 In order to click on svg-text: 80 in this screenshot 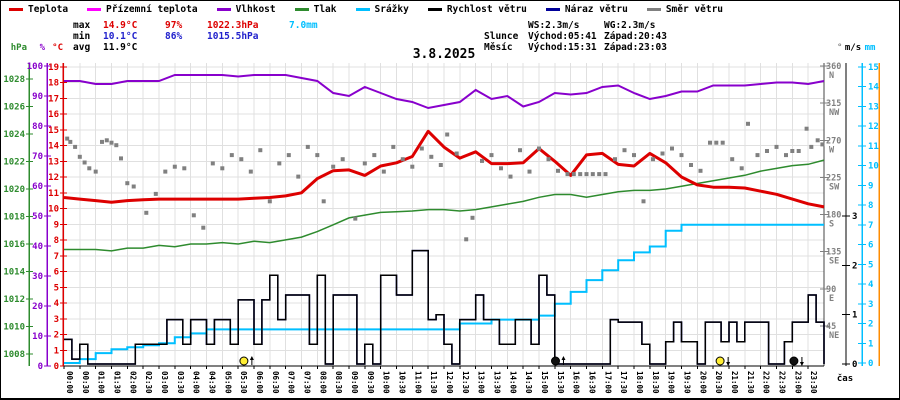, I will do `click(37, 127)`.